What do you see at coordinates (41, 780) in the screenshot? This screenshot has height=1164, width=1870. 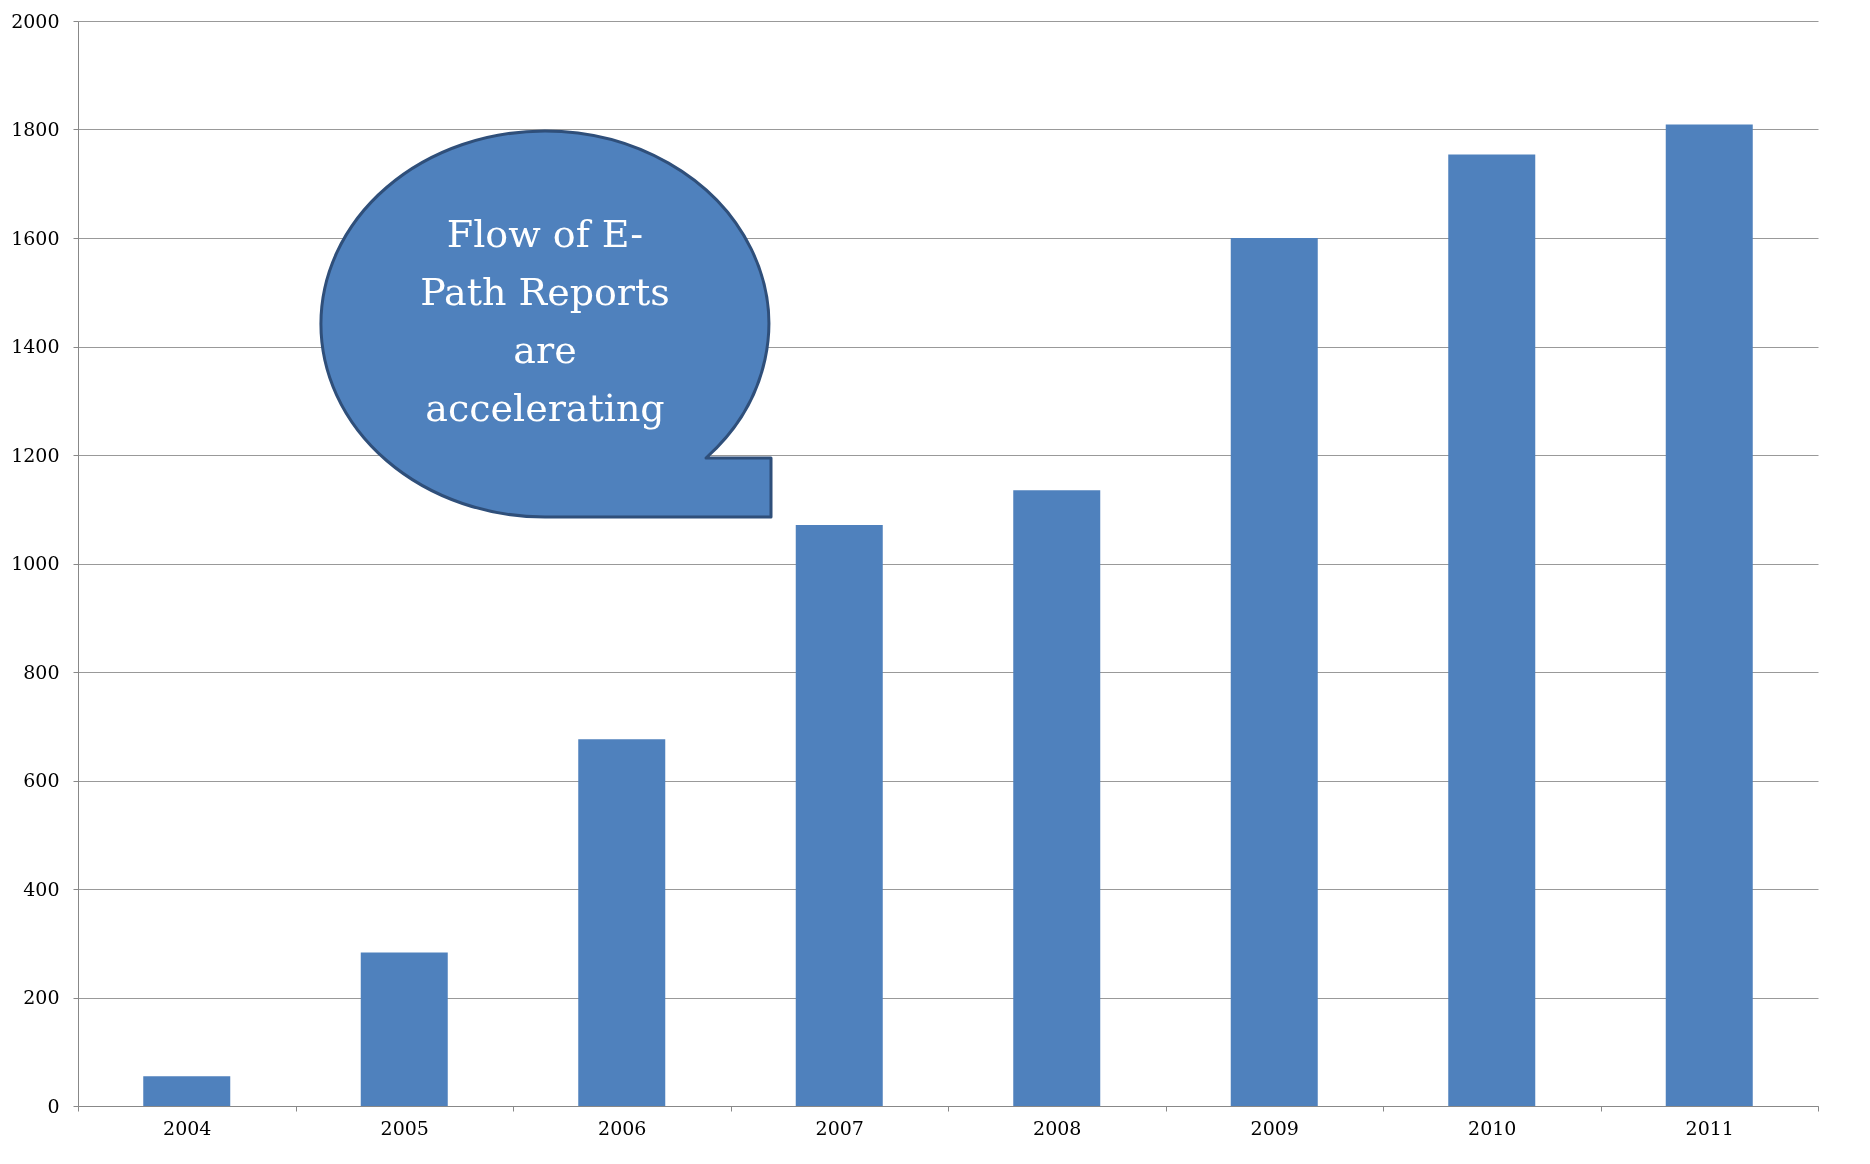 I see `y-tick-label: 600` at bounding box center [41, 780].